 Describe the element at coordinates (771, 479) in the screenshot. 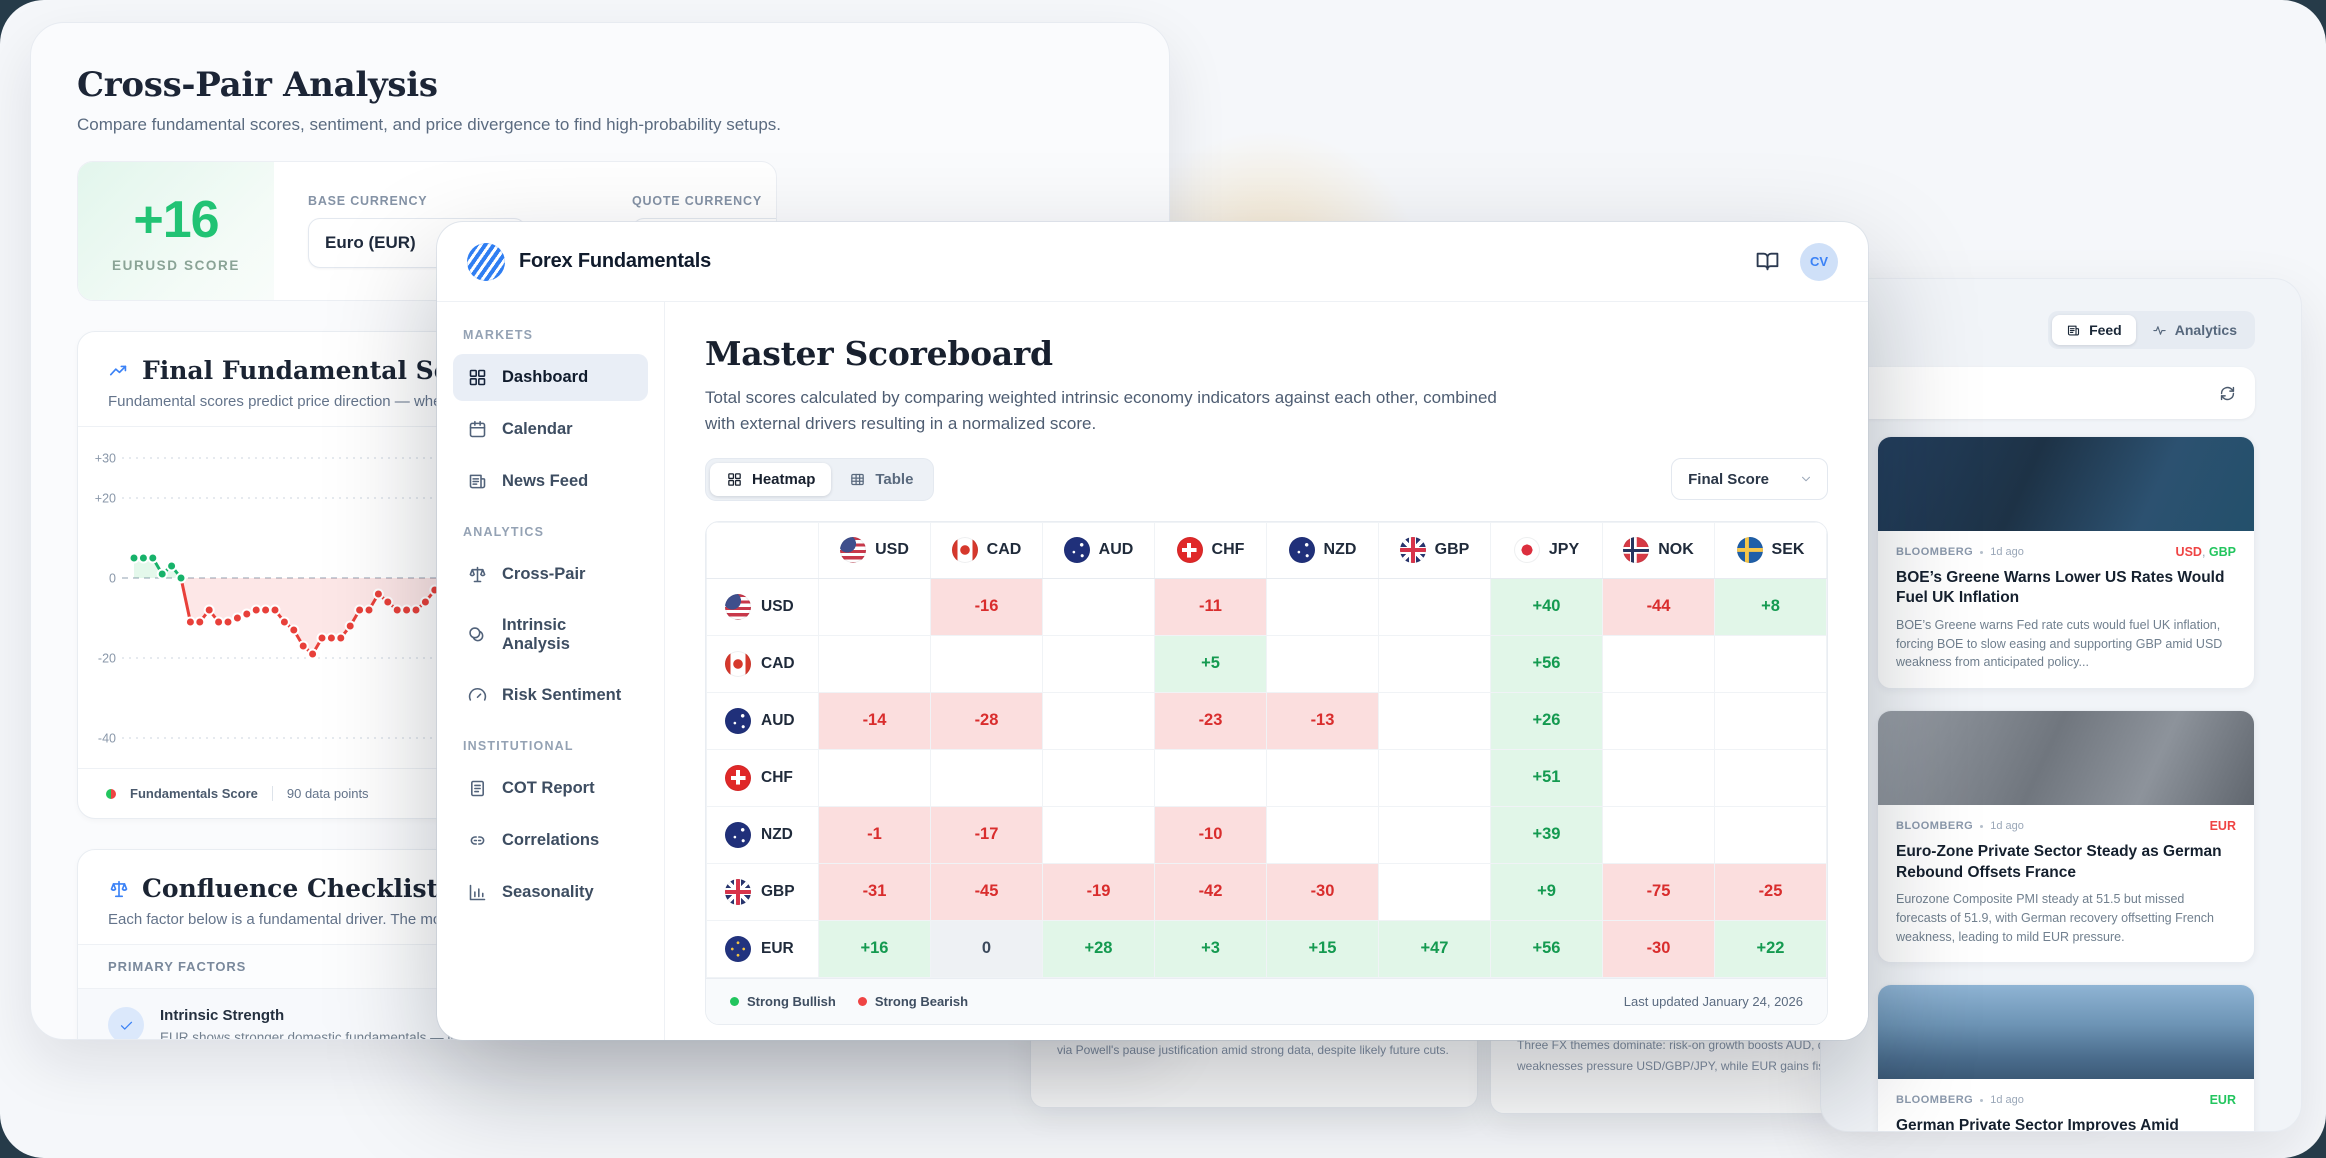

I see `view-mode-heatmap: Heatmap` at that location.